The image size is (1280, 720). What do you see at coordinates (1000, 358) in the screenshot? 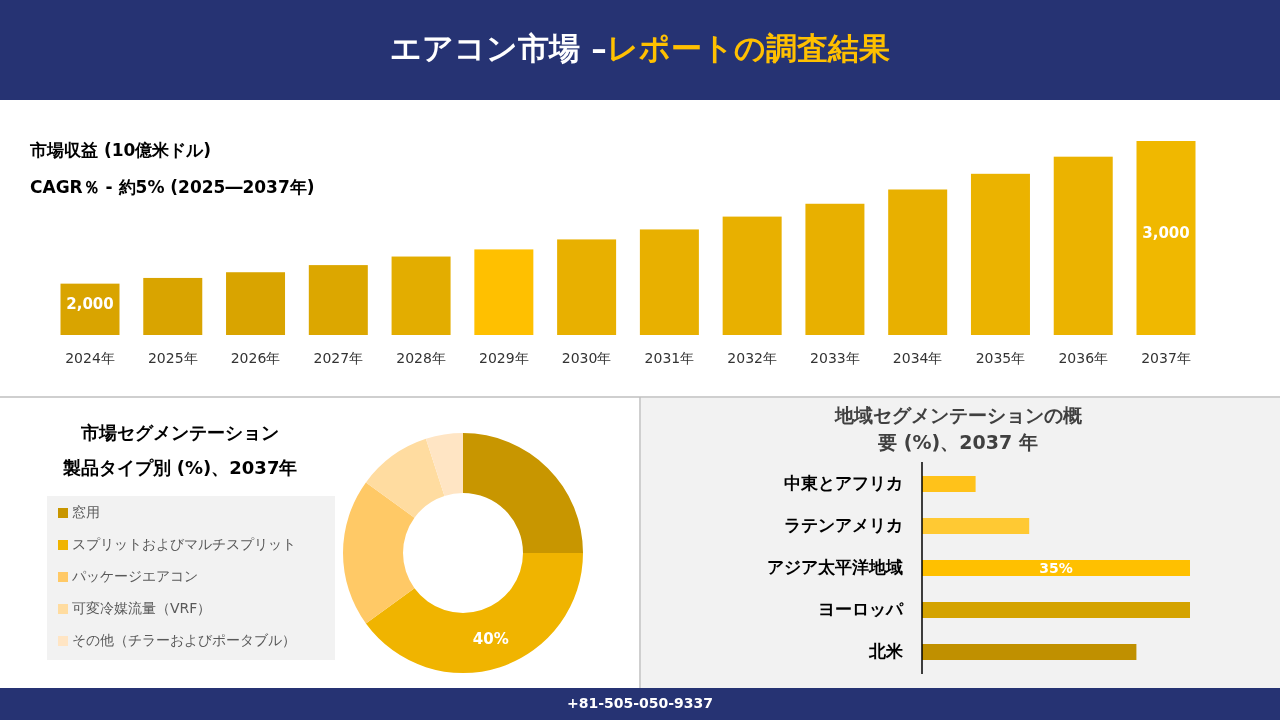
I see `x-tick-label: 2035年` at bounding box center [1000, 358].